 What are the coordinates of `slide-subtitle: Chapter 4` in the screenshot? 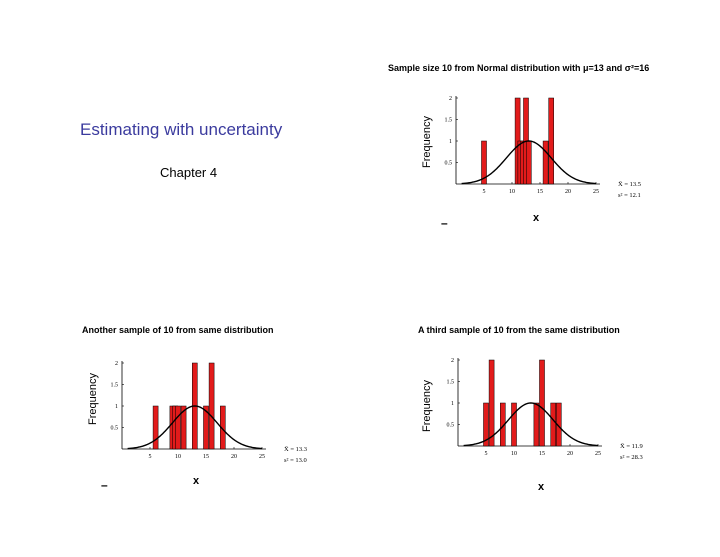 It's located at (189, 172).